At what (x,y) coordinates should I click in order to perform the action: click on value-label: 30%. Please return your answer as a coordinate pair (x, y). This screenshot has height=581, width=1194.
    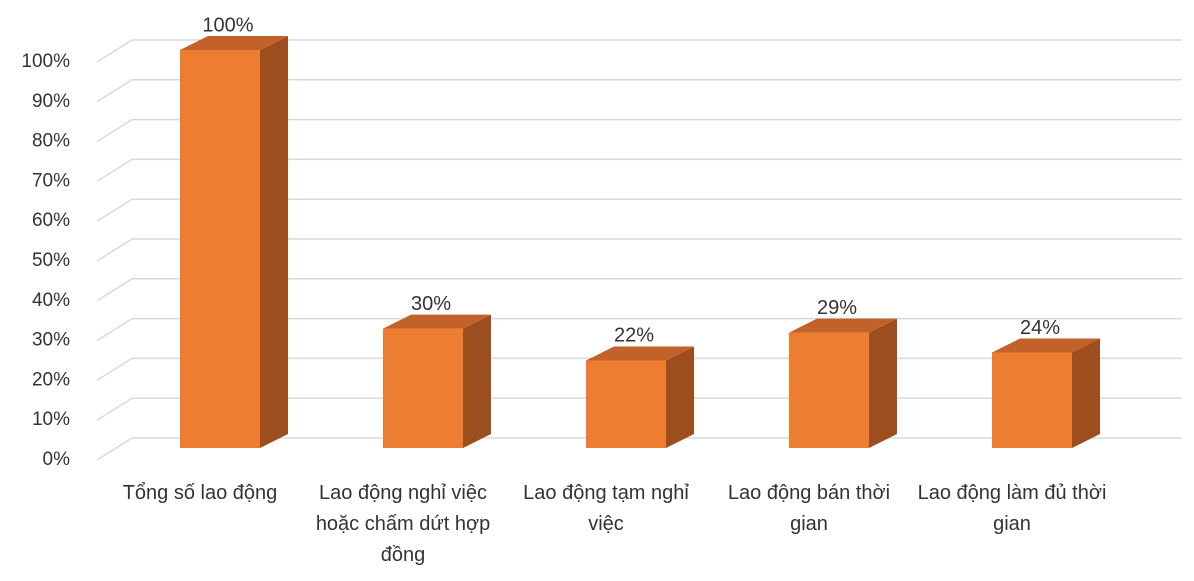
    Looking at the image, I should click on (431, 304).